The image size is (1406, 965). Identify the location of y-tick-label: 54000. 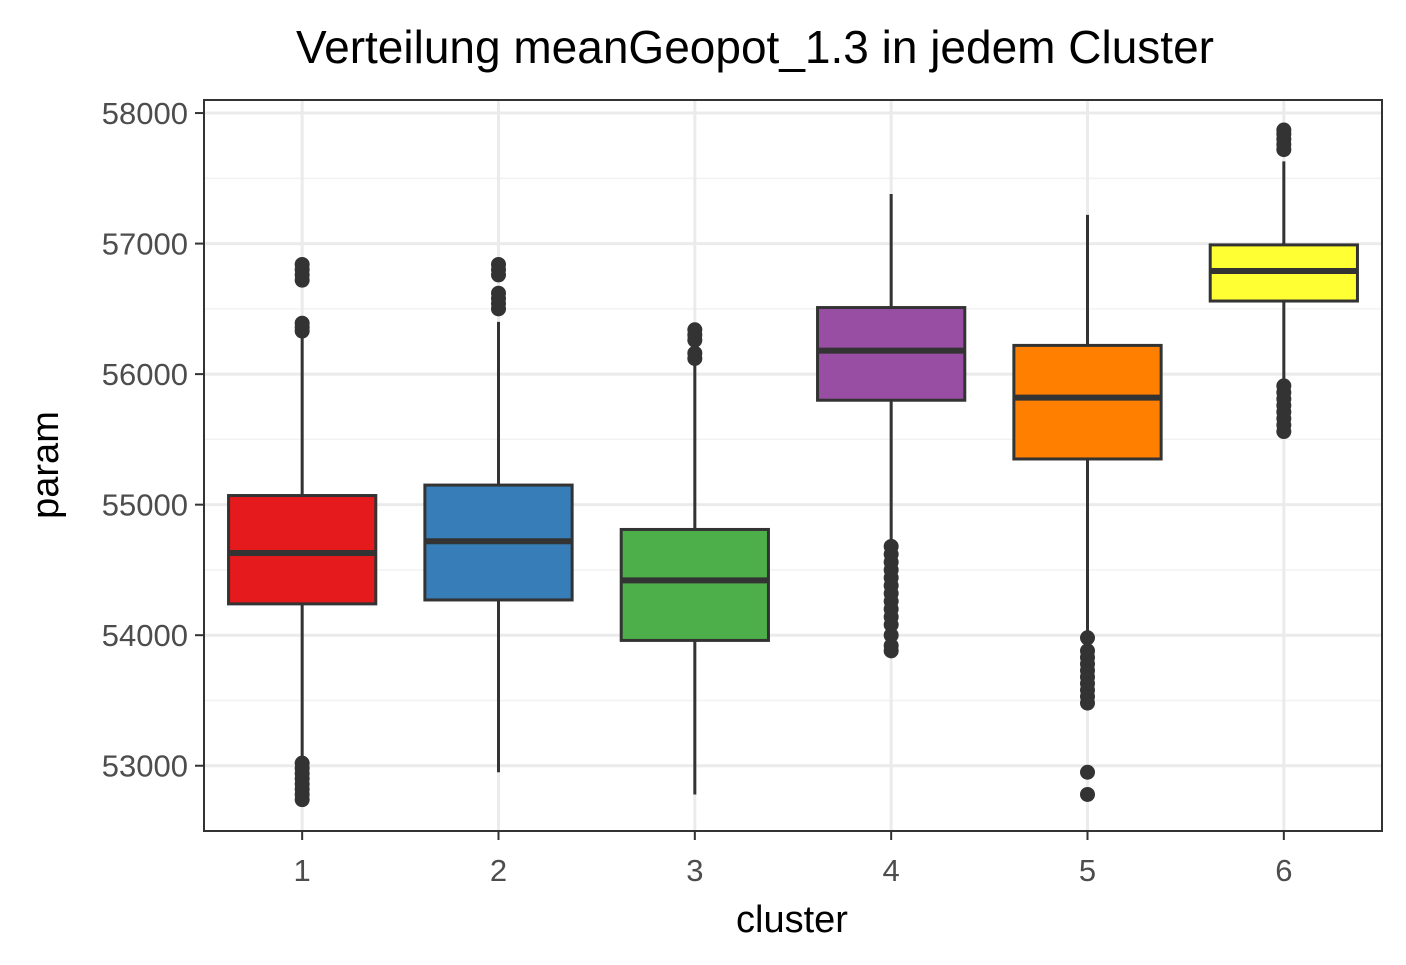
(145, 635).